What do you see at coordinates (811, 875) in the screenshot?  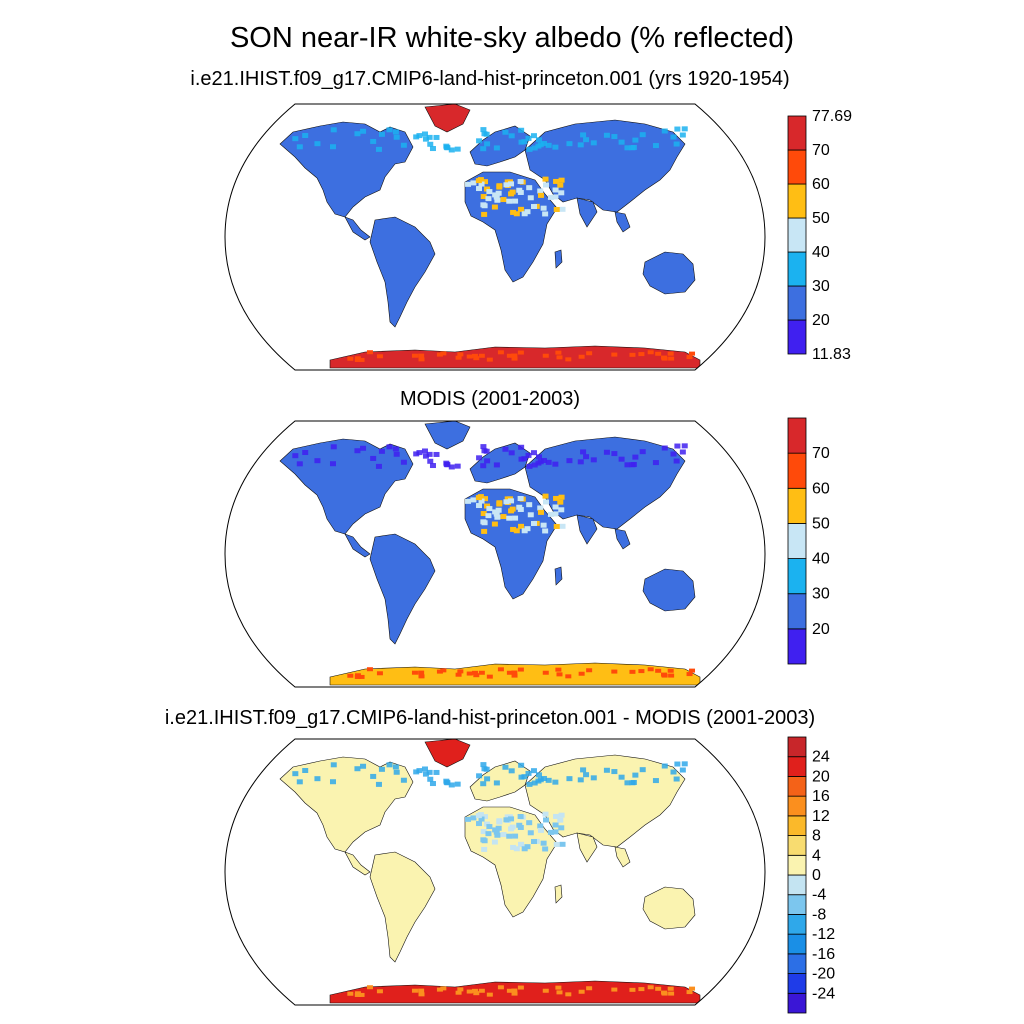 I see `colorbar-difference: -24 -20 -16 -12 -8 -4 0 4 8 12 16 20 24` at bounding box center [811, 875].